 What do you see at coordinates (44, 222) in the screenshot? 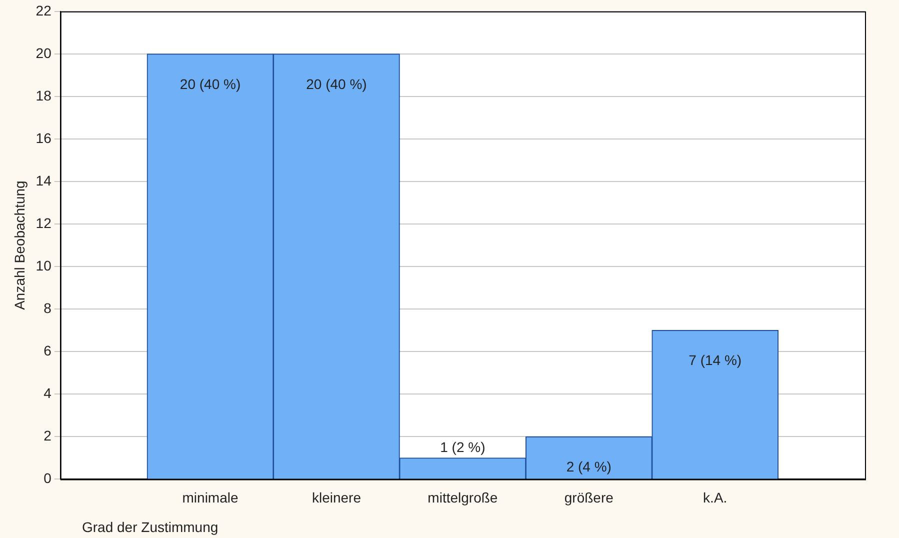
I see `y-tick-label: 12` at bounding box center [44, 222].